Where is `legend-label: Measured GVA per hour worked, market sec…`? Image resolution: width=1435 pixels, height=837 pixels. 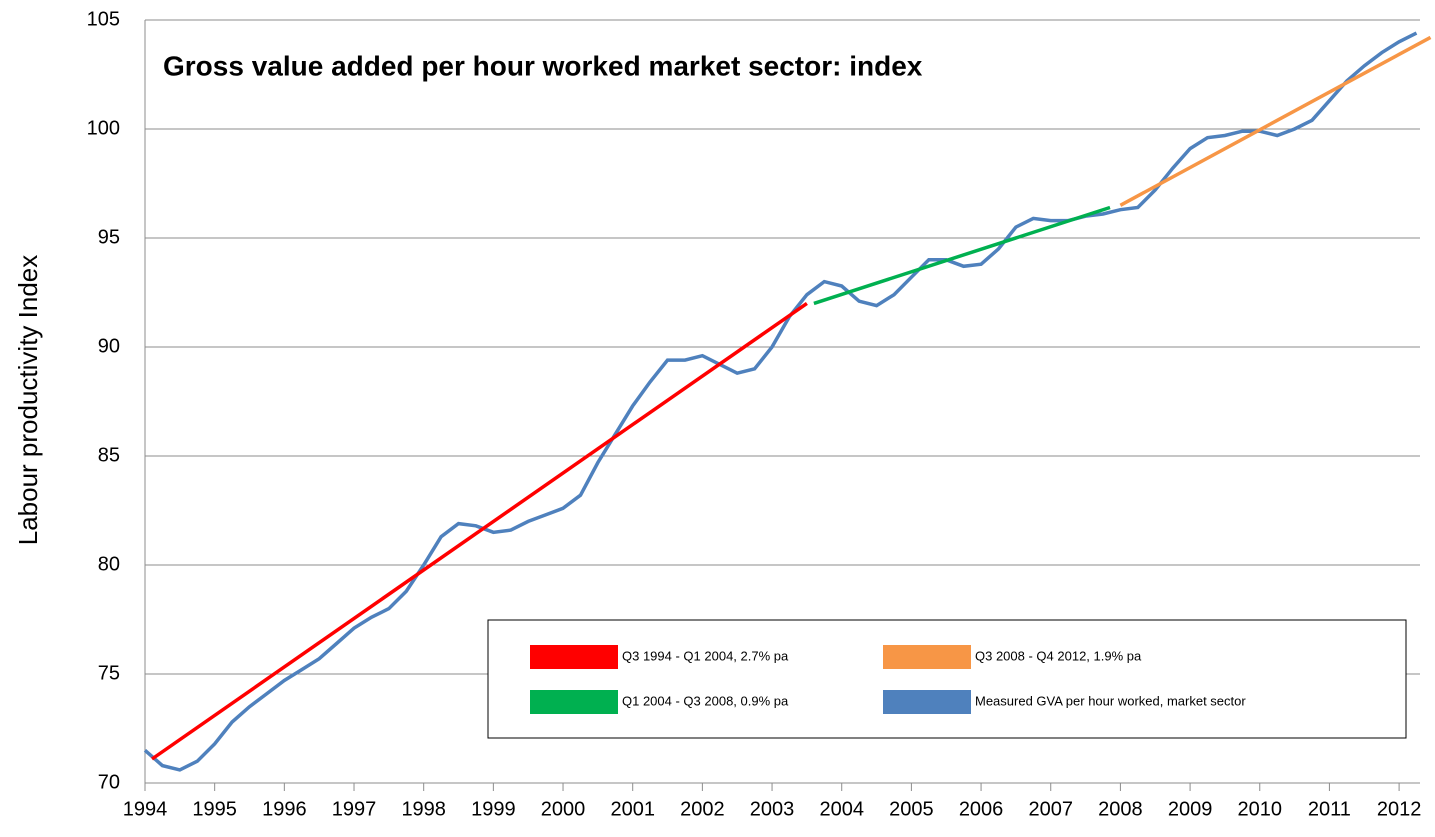
legend-label: Measured GVA per hour worked, market sec… is located at coordinates (1110, 700).